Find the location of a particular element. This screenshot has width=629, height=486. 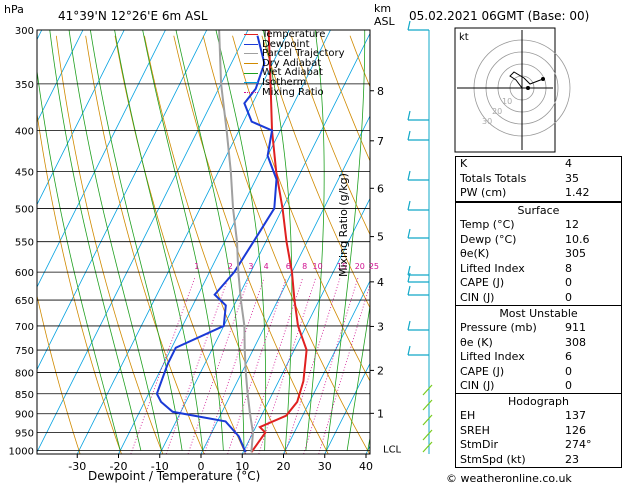

mu-pressure-row: Pressure (mb) 911 is located at coordinates (523, 327).